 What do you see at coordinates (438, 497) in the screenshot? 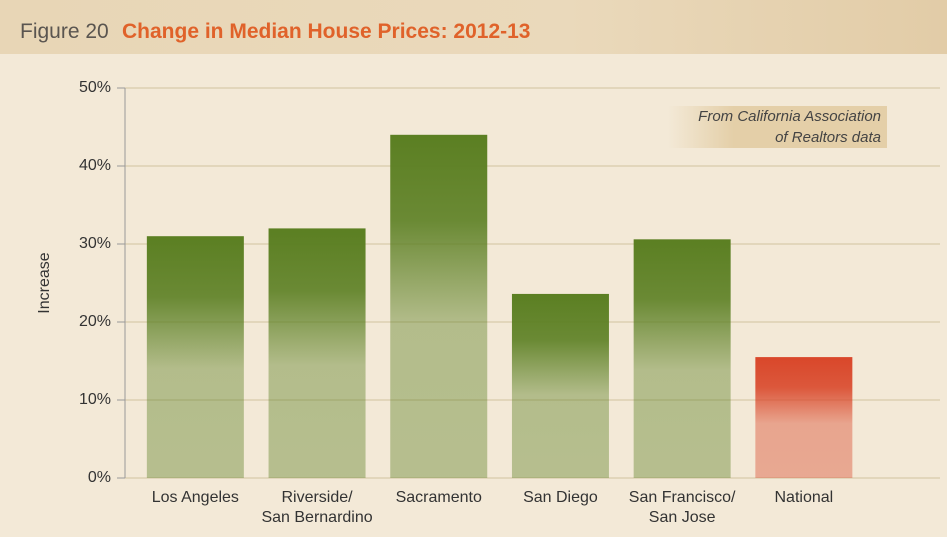
I see `x-tick-label: Sacramento` at bounding box center [438, 497].